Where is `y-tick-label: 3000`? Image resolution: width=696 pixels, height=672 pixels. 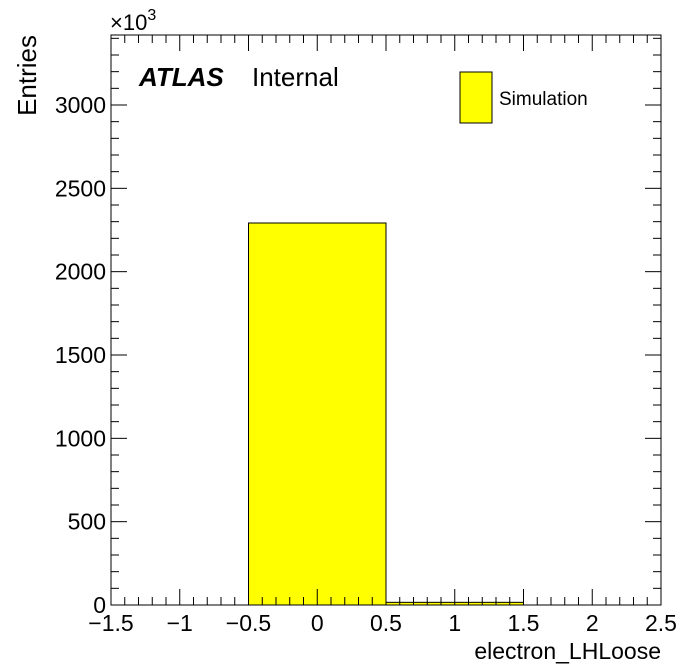 y-tick-label: 3000 is located at coordinates (80, 105).